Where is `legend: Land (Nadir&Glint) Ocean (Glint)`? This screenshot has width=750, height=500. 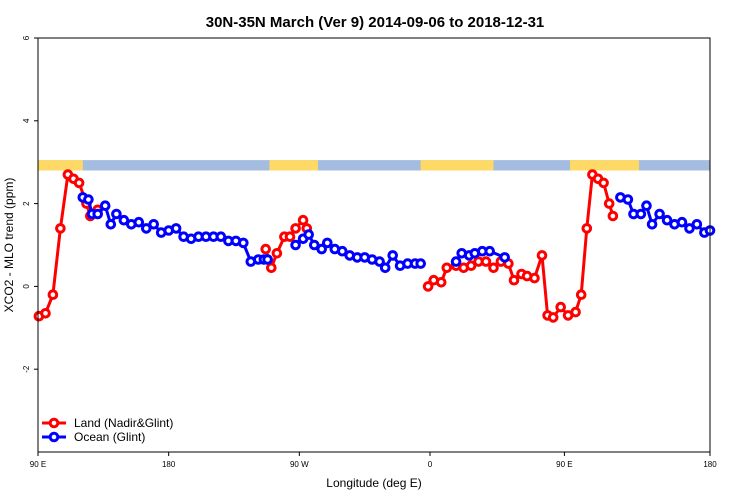 legend: Land (Nadir&Glint) Ocean (Glint) is located at coordinates (107, 430).